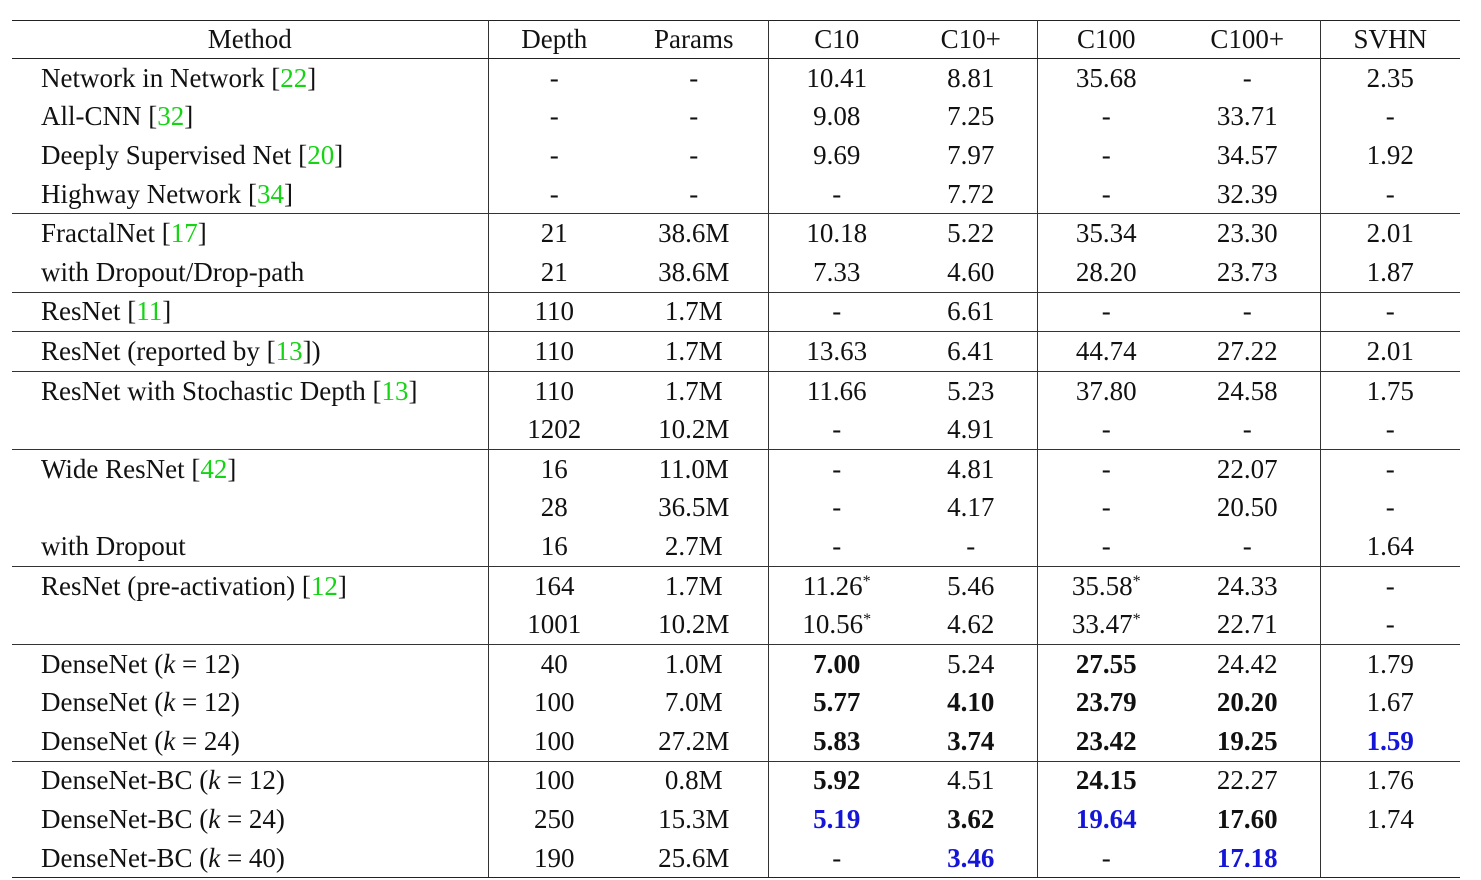 This screenshot has width=1481, height=880. Describe the element at coordinates (1106, 272) in the screenshot. I see `value-cell: 28.20` at that location.